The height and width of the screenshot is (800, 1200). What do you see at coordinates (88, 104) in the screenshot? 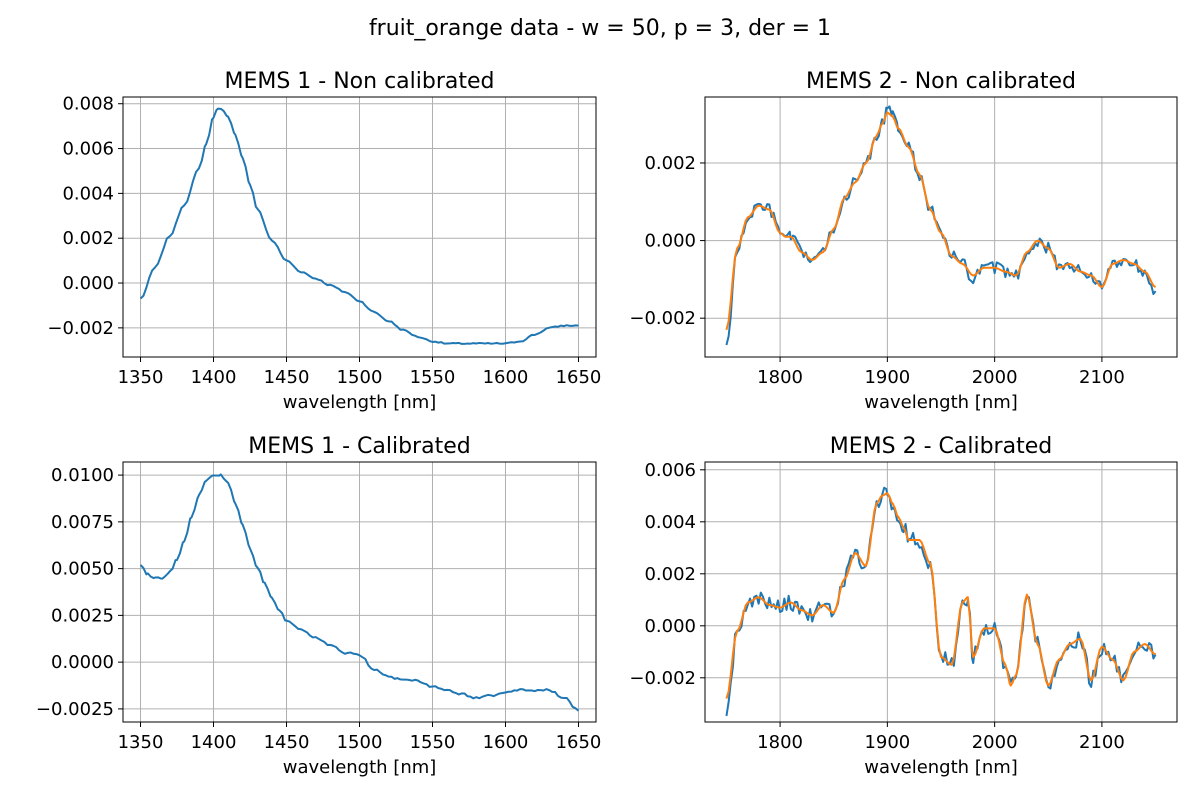
I see `y-tick-label: 0.008` at bounding box center [88, 104].